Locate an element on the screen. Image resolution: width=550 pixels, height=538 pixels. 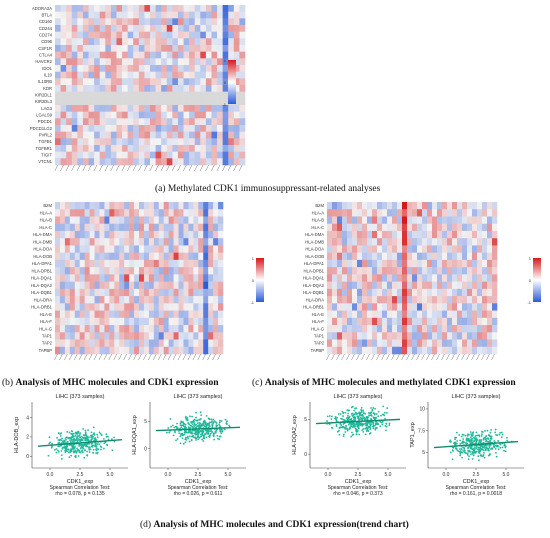
x-axis-label: CDK1_exp is located at coordinates (198, 482).